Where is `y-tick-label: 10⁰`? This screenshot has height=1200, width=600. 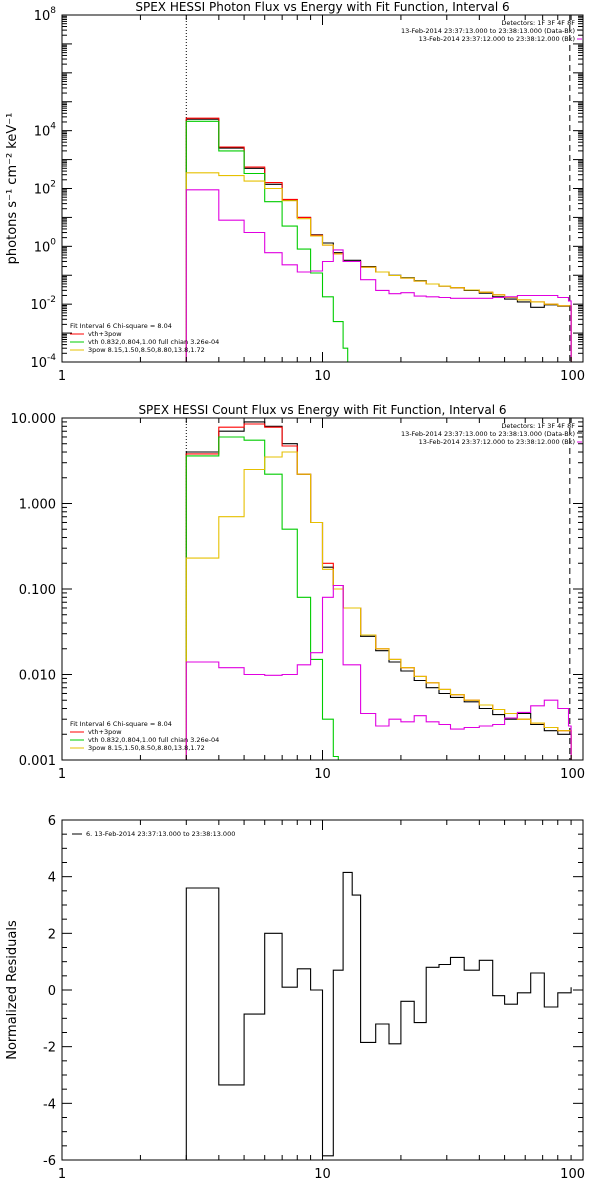 y-tick-label: 10⁰ is located at coordinates (45, 246).